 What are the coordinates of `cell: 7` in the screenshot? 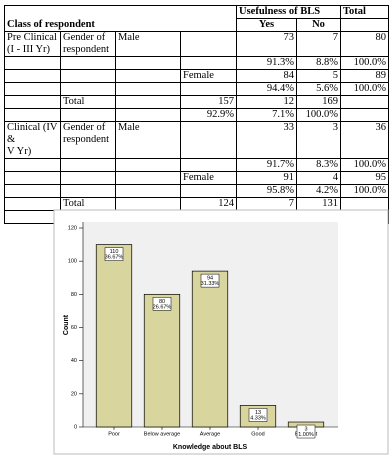 It's located at (318, 44).